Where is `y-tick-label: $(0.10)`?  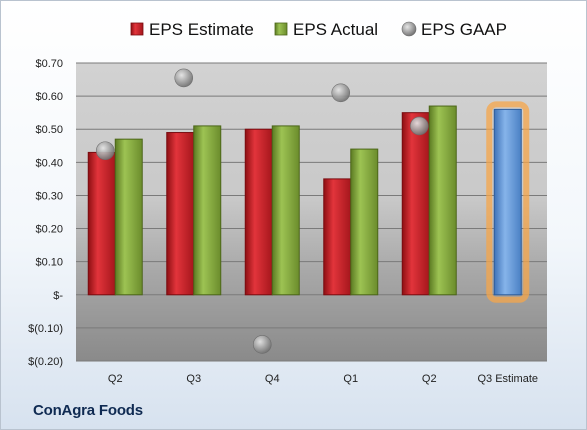
y-tick-label: $(0.10) is located at coordinates (45, 329).